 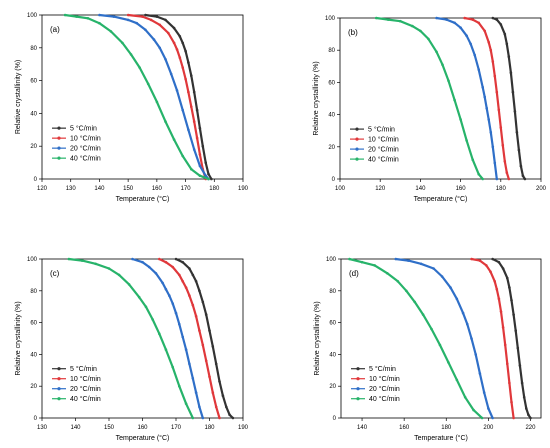 What do you see at coordinates (383, 160) in the screenshot?
I see `legend-label: 40 °C/min` at bounding box center [383, 160].